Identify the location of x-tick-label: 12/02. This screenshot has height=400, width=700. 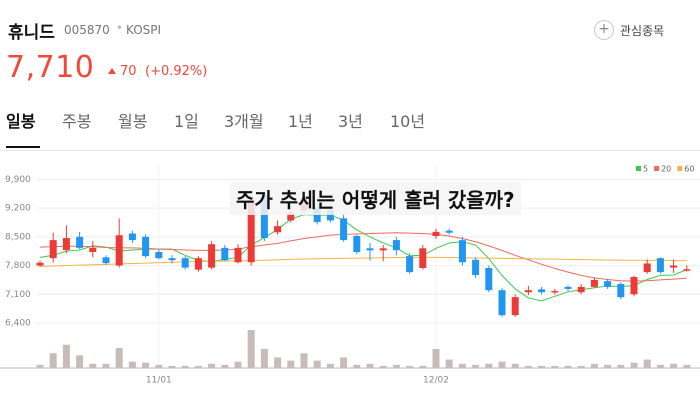
(436, 381).